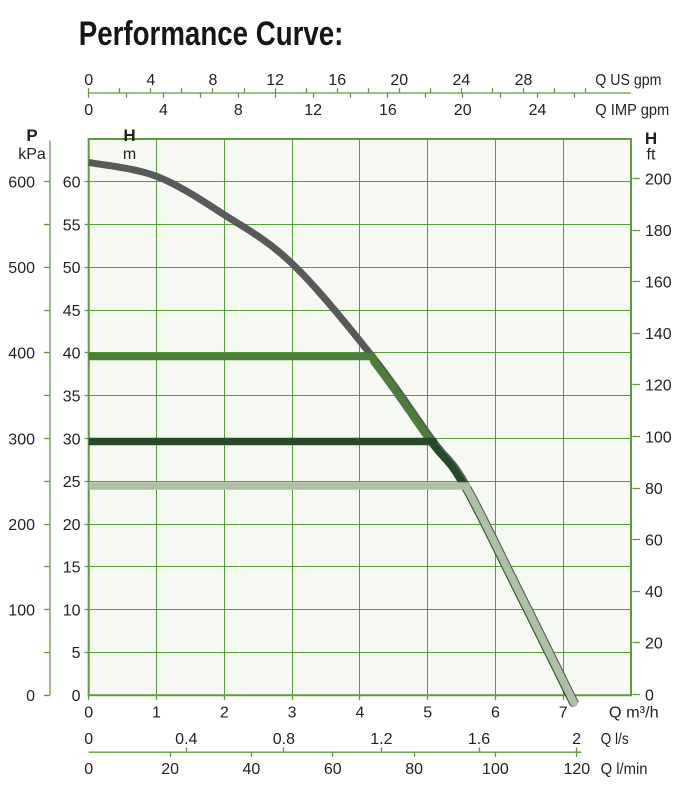 This screenshot has width=688, height=797. I want to click on svg-text: 600, so click(21, 183).